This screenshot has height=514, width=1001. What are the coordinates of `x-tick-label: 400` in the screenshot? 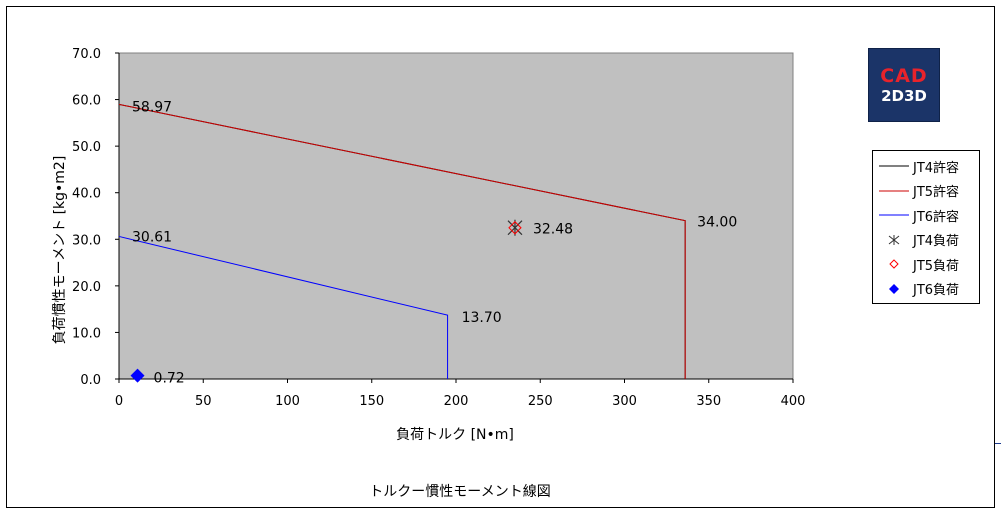 It's located at (793, 401).